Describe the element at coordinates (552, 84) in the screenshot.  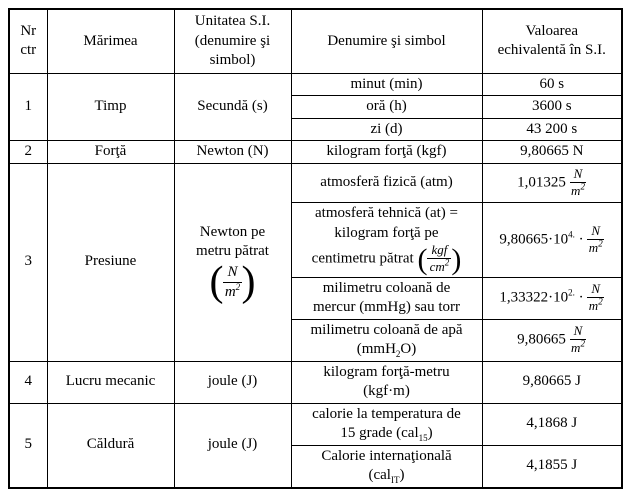
I see `cell-minut-valoare: 60 s` at that location.